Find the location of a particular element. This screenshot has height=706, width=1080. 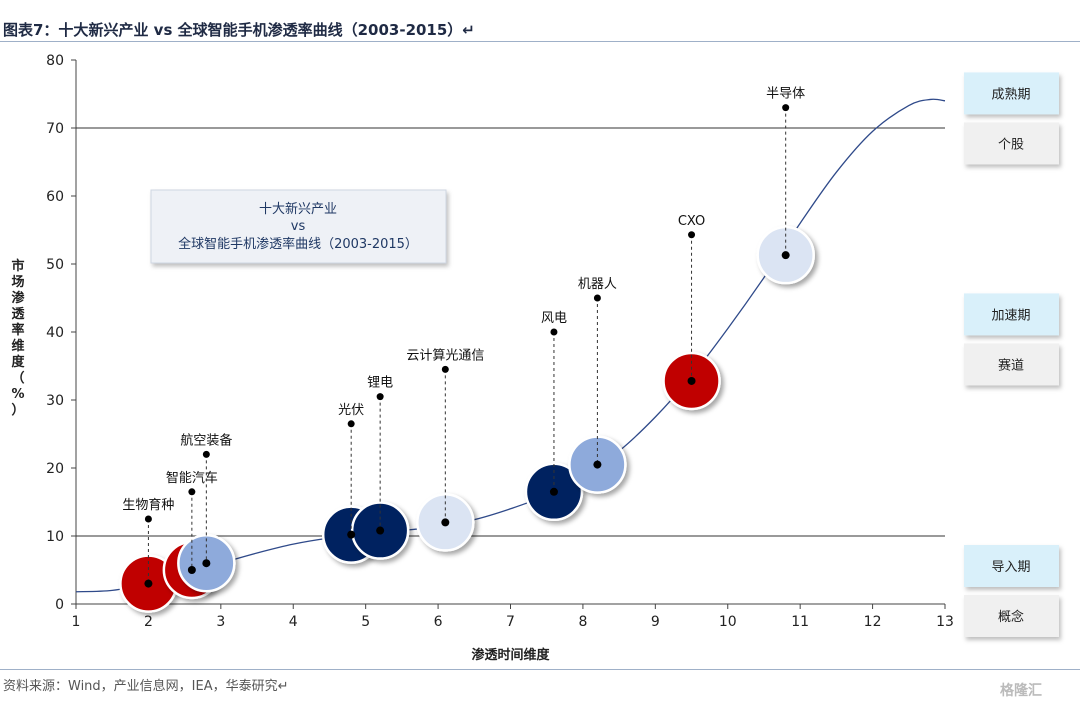

y-tick-label: 30 is located at coordinates (55, 401).